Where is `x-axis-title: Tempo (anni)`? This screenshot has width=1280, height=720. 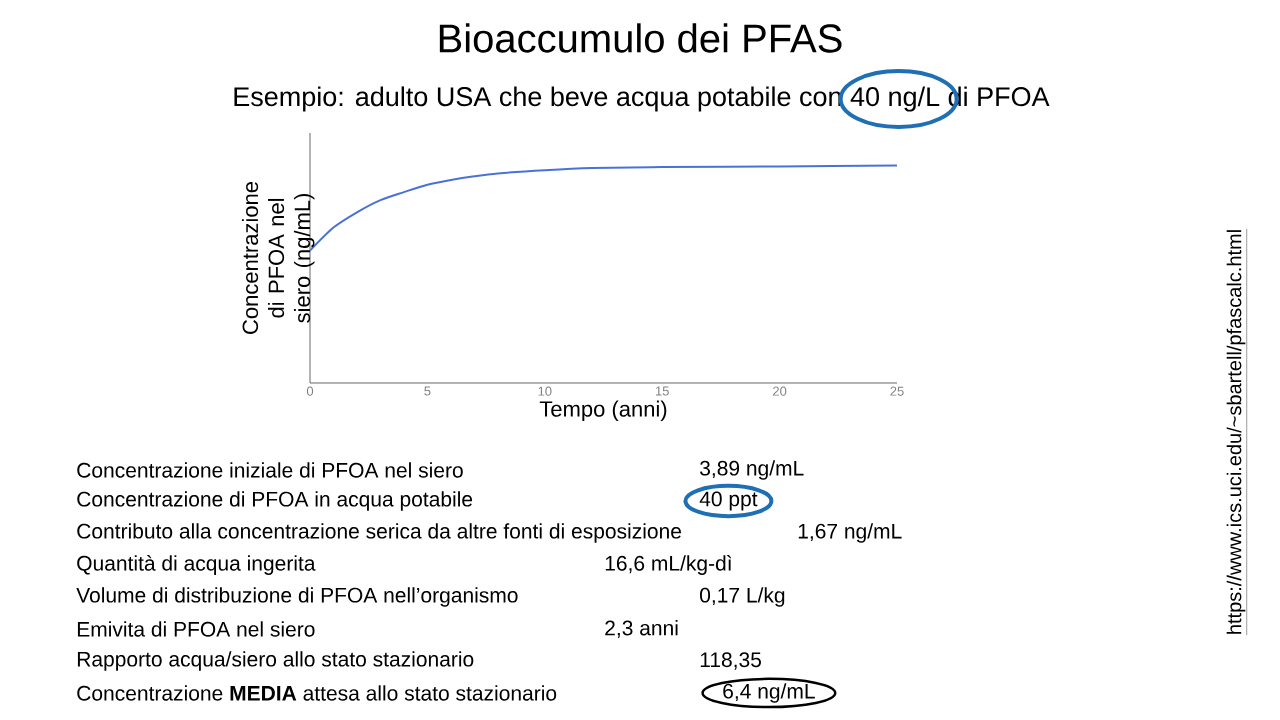 x-axis-title: Tempo (anni) is located at coordinates (603, 411).